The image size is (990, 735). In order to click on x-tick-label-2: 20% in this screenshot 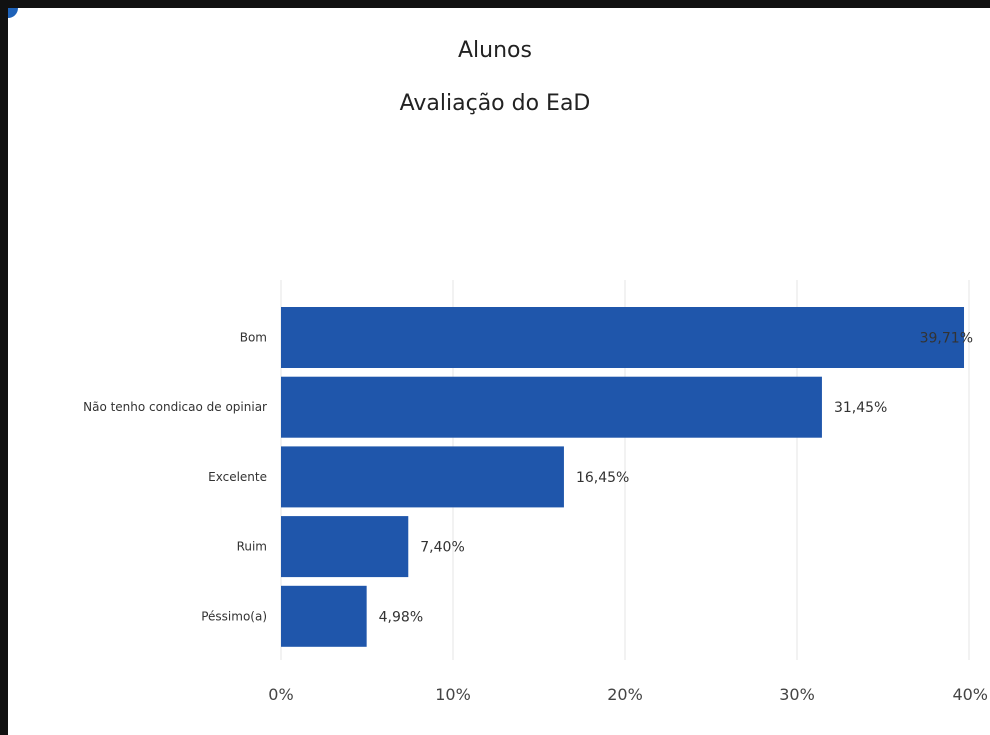, I will do `click(625, 694)`.